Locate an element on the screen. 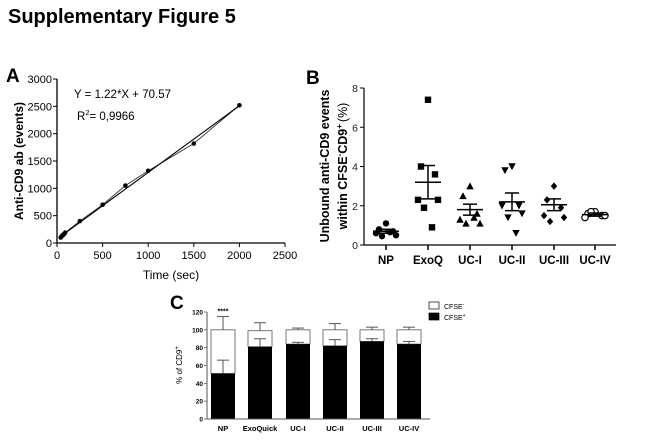 This screenshot has width=650, height=448. panel-b-xtick-label: ExoQ is located at coordinates (428, 261).